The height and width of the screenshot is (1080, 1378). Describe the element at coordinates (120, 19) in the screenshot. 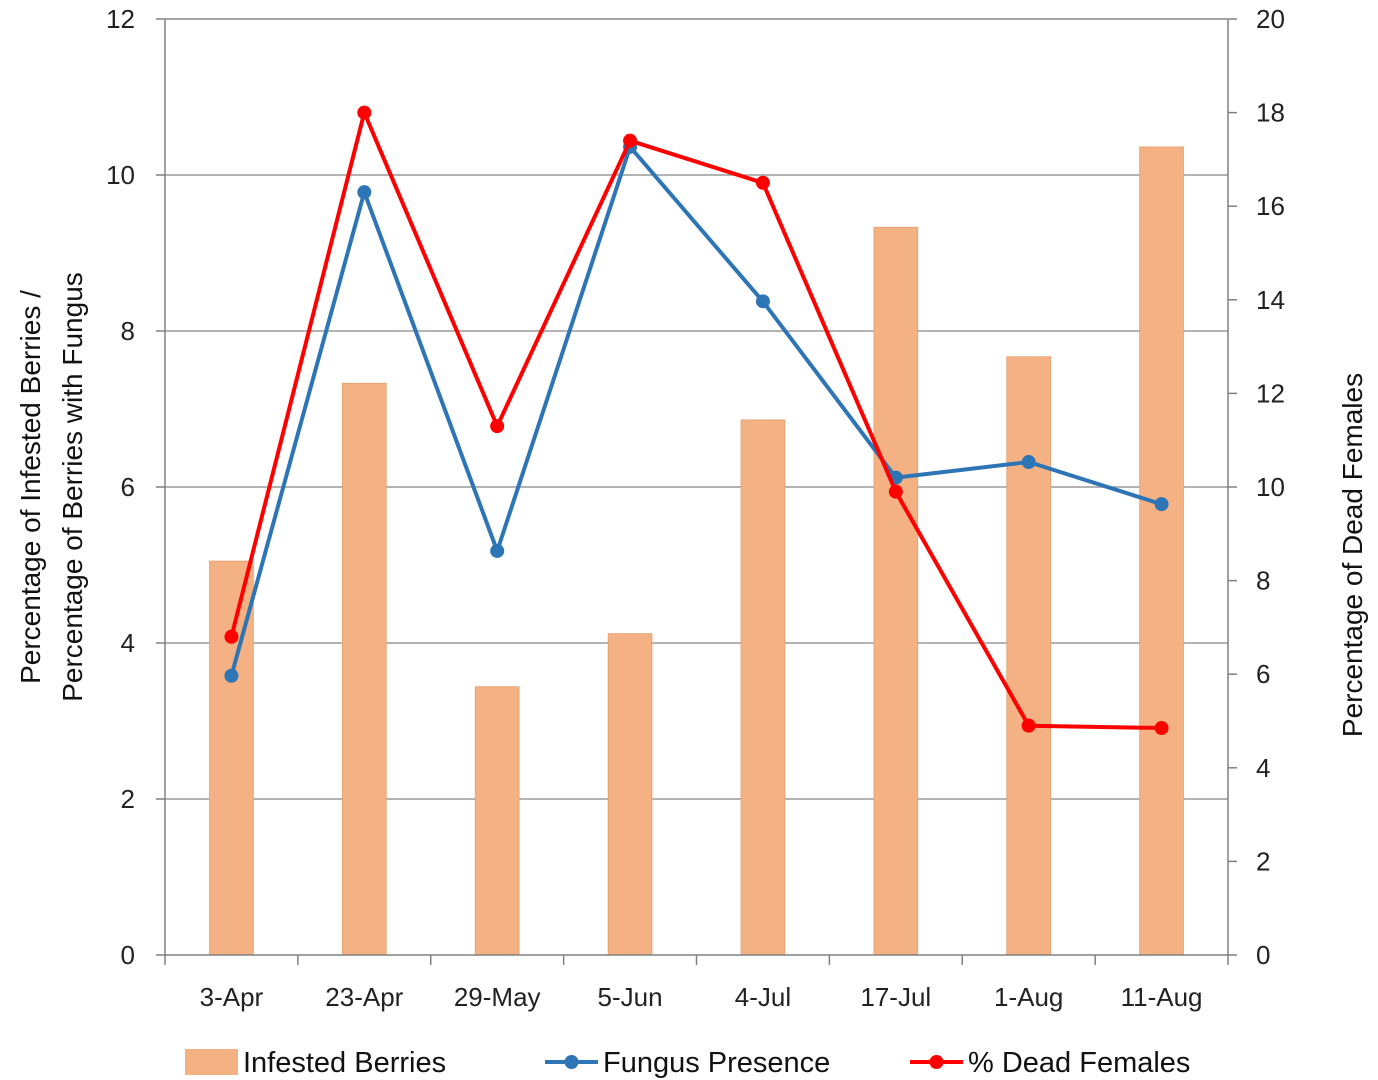

I see `left-tick-label: 12` at that location.